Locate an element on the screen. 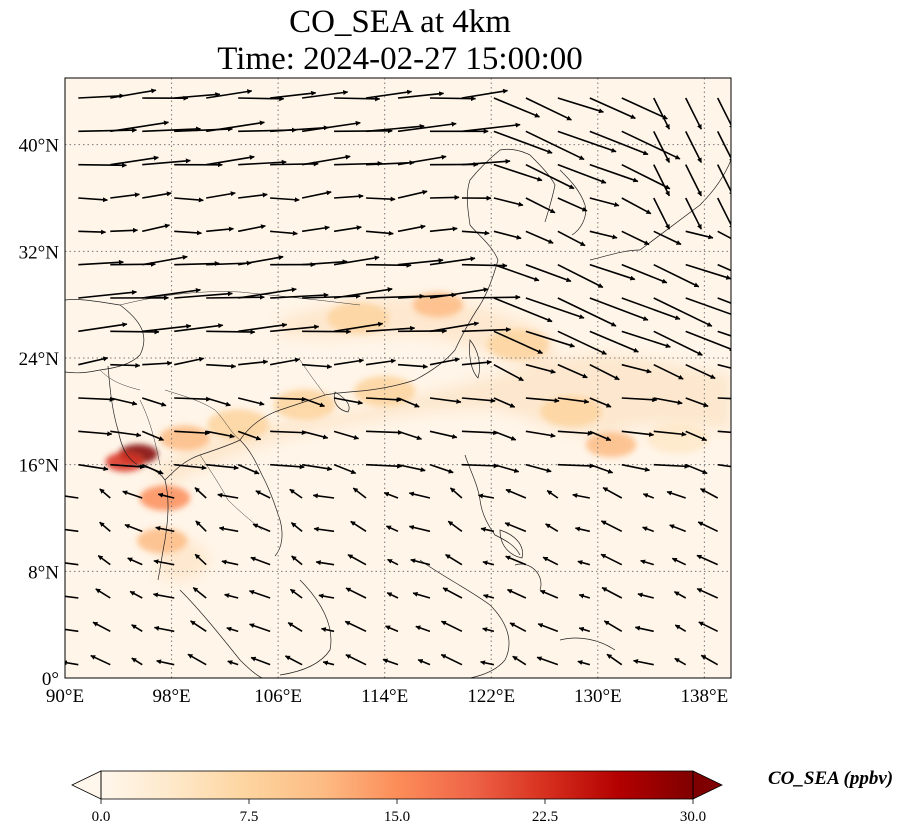 This screenshot has height=836, width=916. lon-tick-label: 106°E is located at coordinates (278, 696).